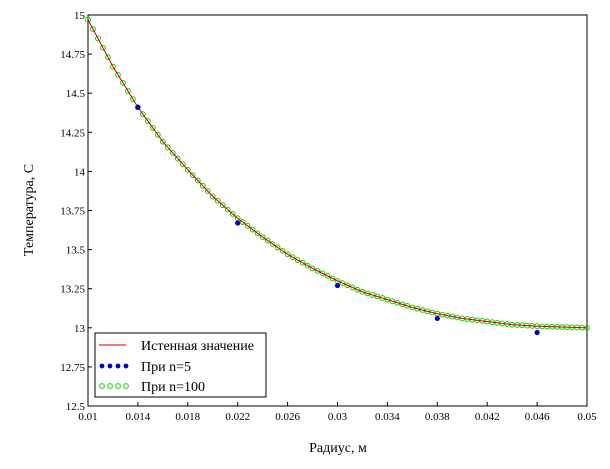 The image size is (610, 469). Describe the element at coordinates (114, 386) in the screenshot. I see `legend-swatch-n100` at that location.